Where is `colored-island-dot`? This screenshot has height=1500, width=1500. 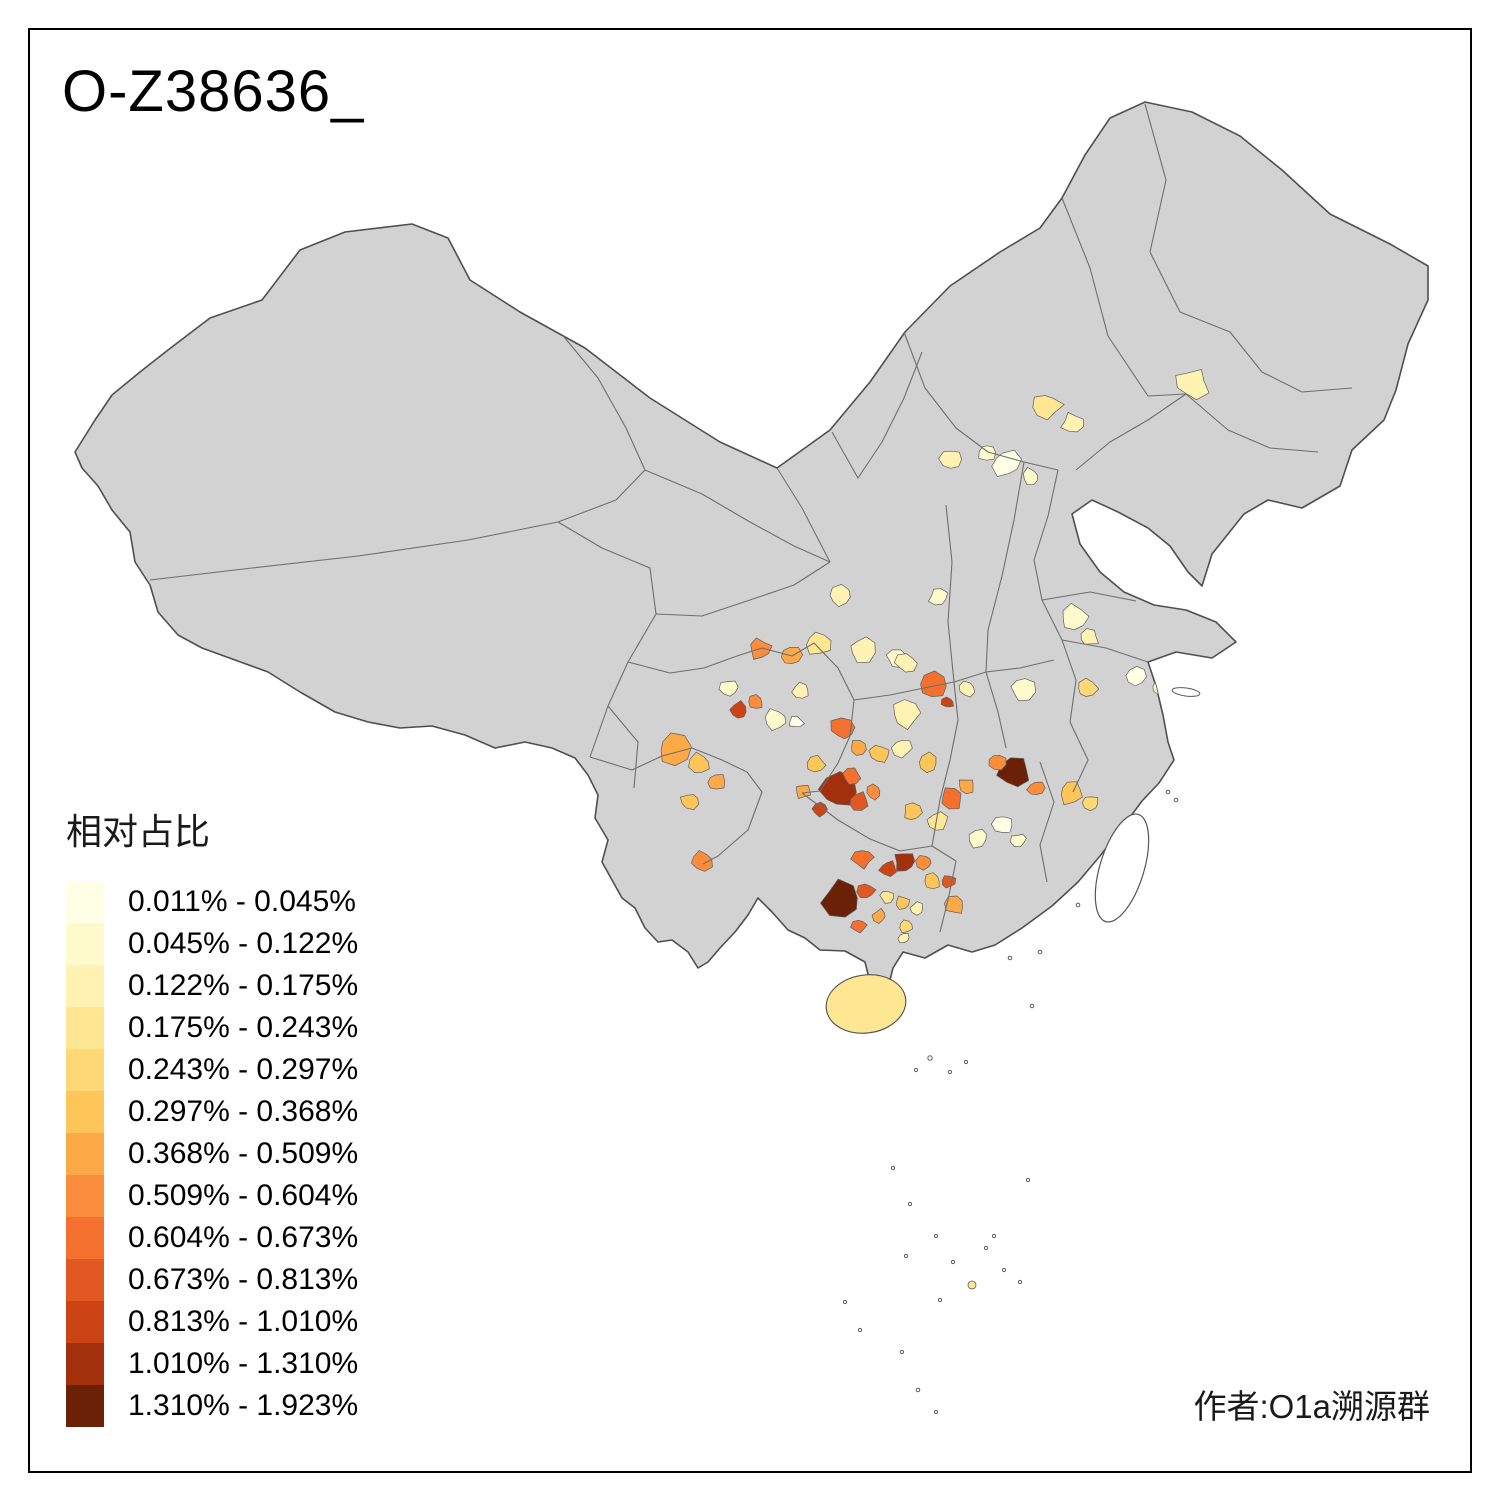
colored-island-dot is located at coordinates (972, 1285).